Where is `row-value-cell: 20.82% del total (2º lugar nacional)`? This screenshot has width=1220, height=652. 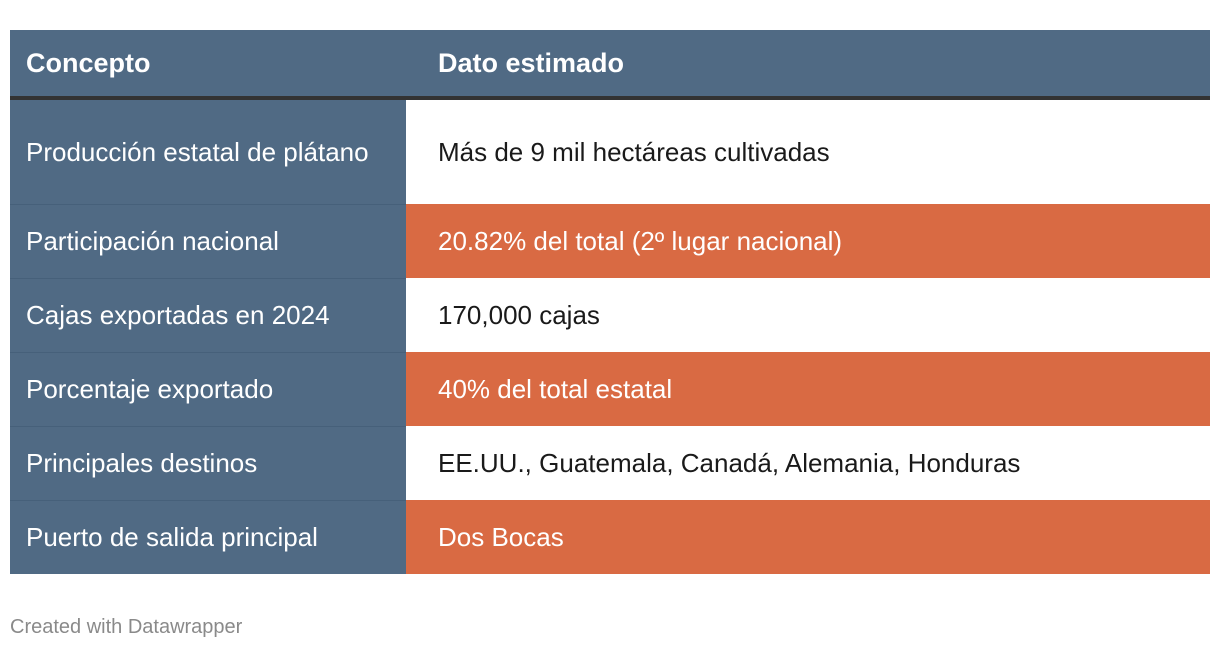 row-value-cell: 20.82% del total (2º lugar nacional) is located at coordinates (808, 241).